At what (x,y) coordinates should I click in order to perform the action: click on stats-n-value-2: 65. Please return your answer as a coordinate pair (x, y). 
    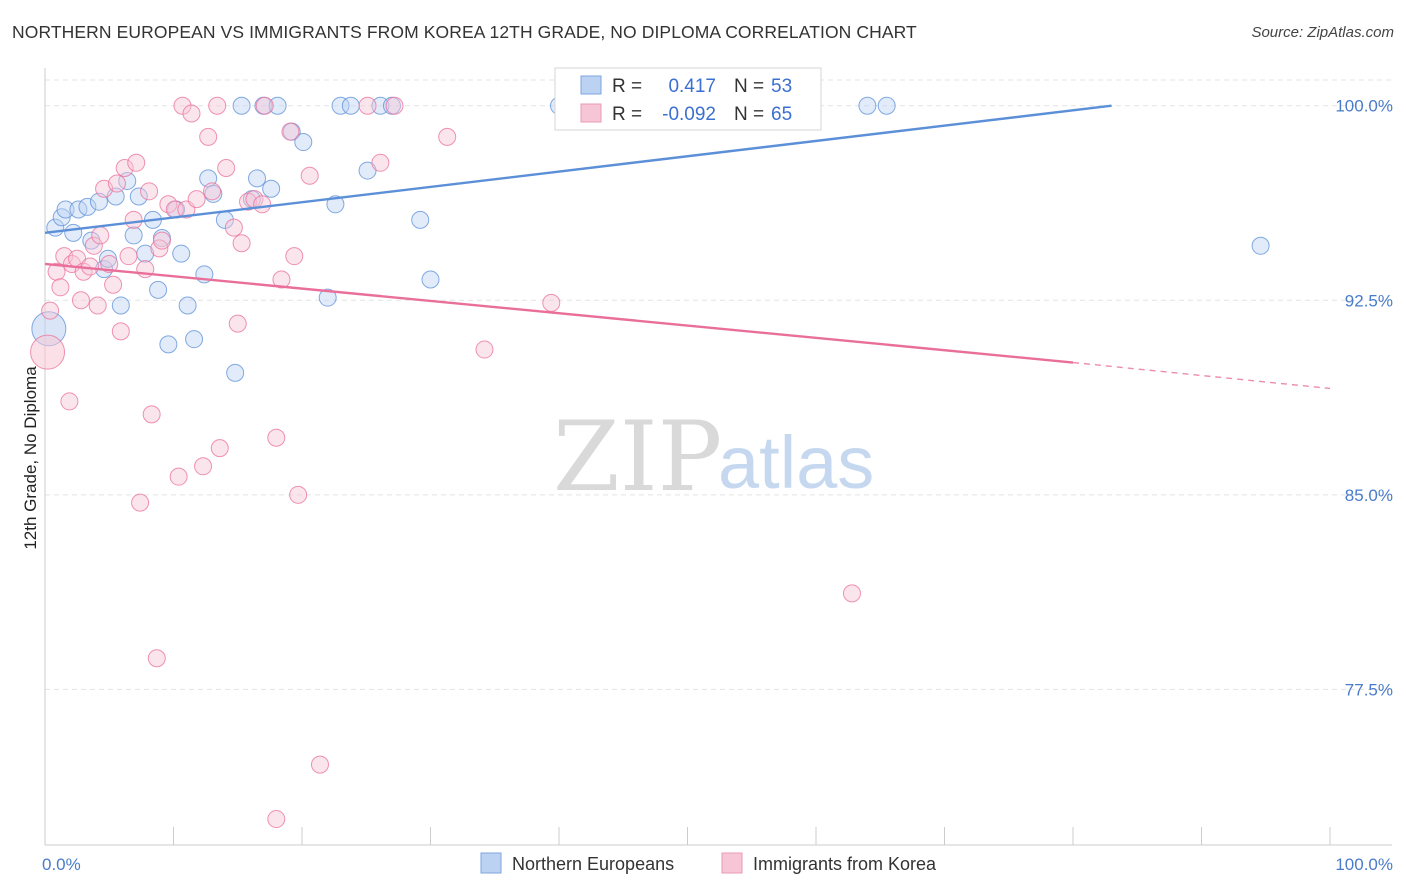
    Looking at the image, I should click on (781, 114).